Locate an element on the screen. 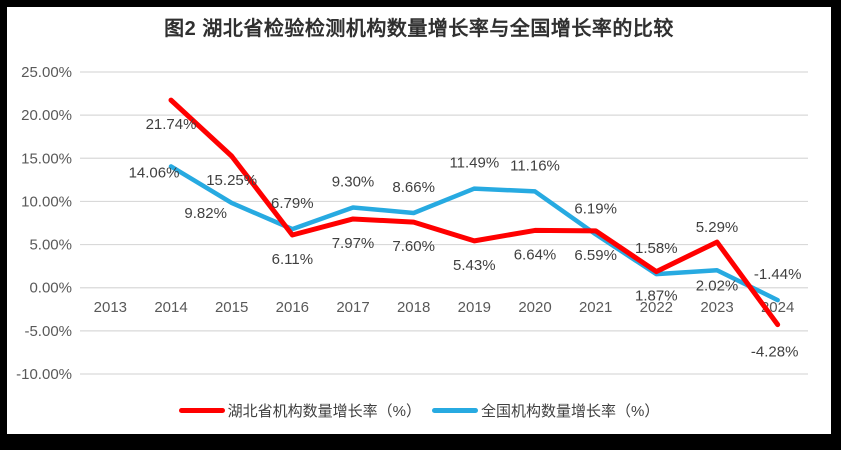 Image resolution: width=841 pixels, height=450 pixels. y-axis-tick-label: 15.00% is located at coordinates (46, 158).